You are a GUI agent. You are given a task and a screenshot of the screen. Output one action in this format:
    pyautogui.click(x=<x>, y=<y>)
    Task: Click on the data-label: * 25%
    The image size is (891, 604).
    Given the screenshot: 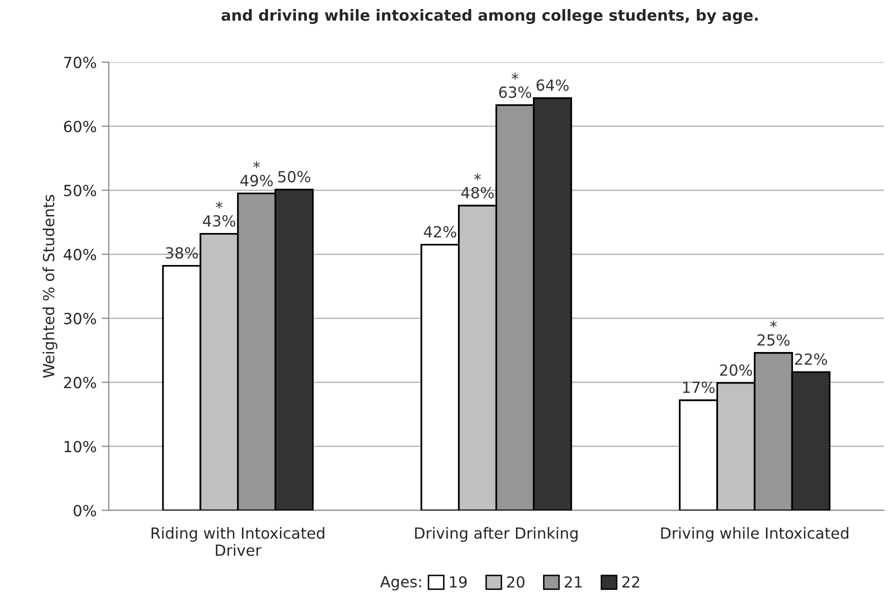 What is the action you would take?
    pyautogui.click(x=774, y=333)
    